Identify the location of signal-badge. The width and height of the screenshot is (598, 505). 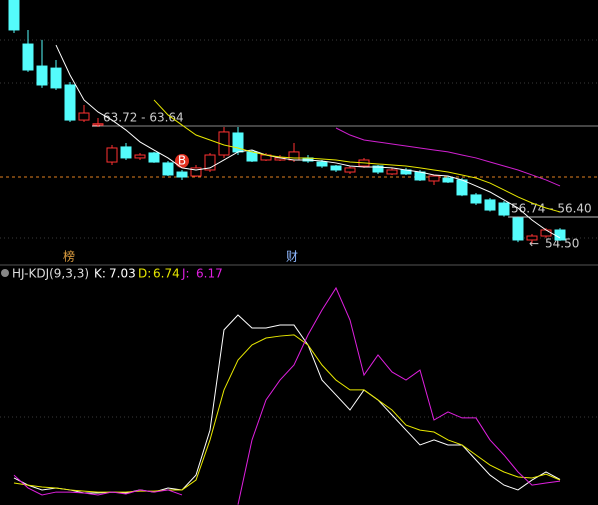
(182, 161).